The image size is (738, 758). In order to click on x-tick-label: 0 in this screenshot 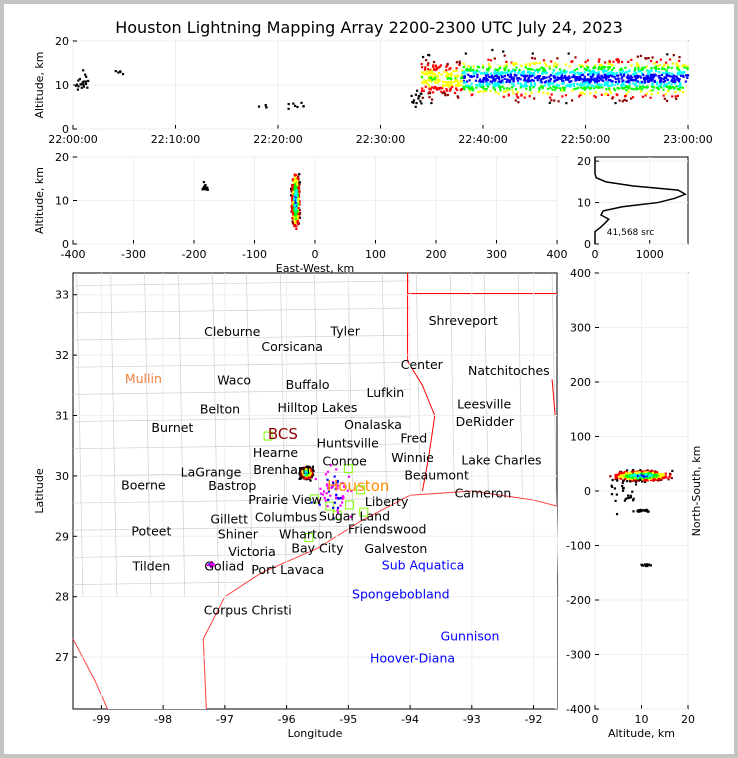, I will do `click(595, 719)`.